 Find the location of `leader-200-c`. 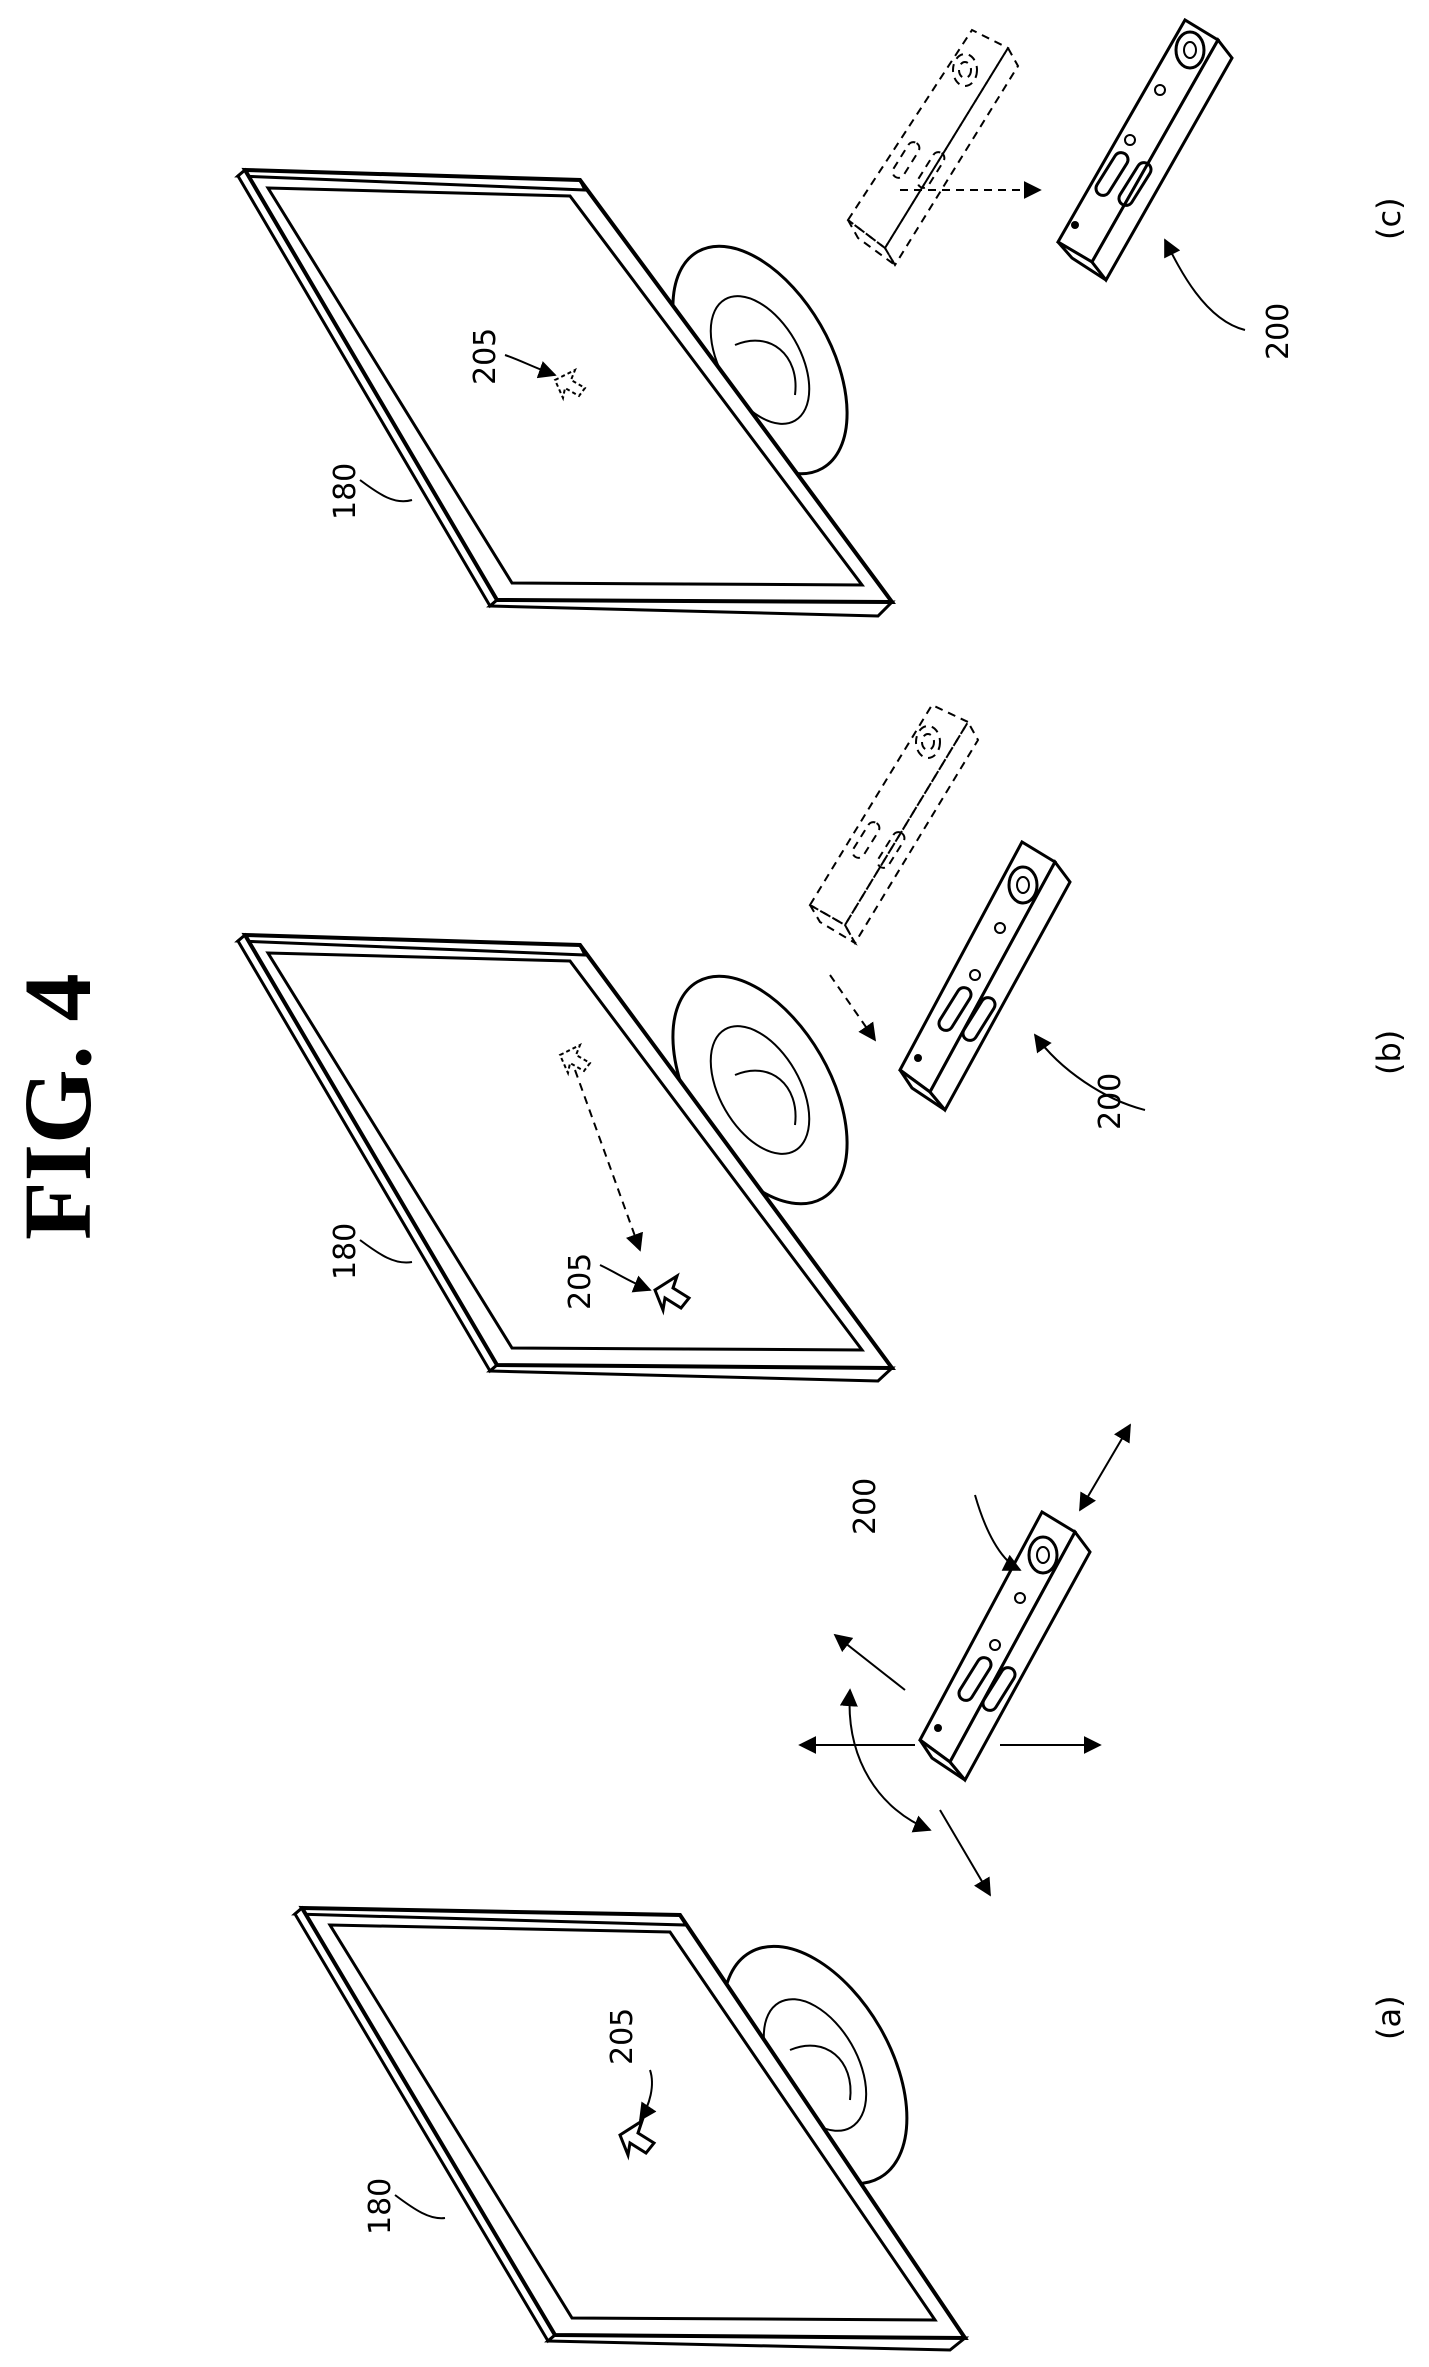

leader-200-c is located at coordinates (1205, 285).